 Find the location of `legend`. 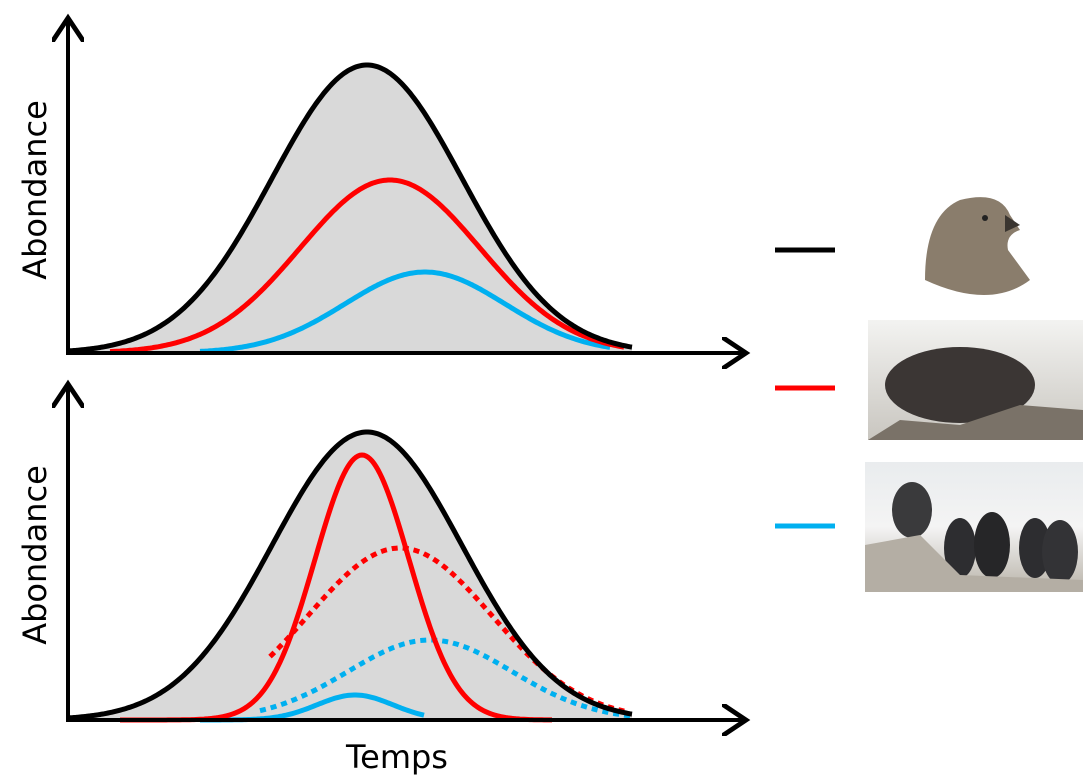

legend is located at coordinates (805, 388).